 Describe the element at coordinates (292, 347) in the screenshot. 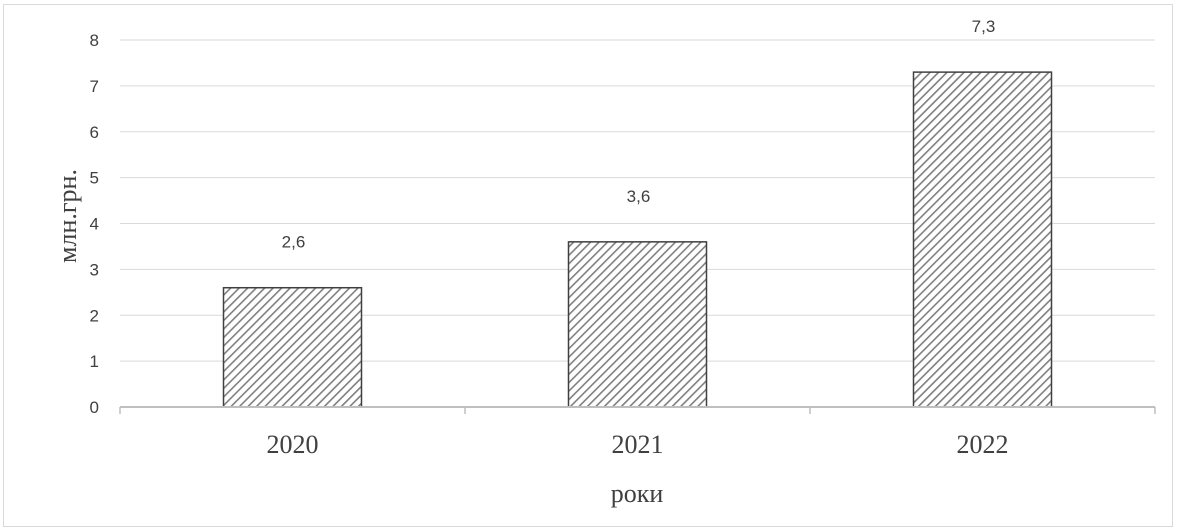

I see `bar-2020` at that location.